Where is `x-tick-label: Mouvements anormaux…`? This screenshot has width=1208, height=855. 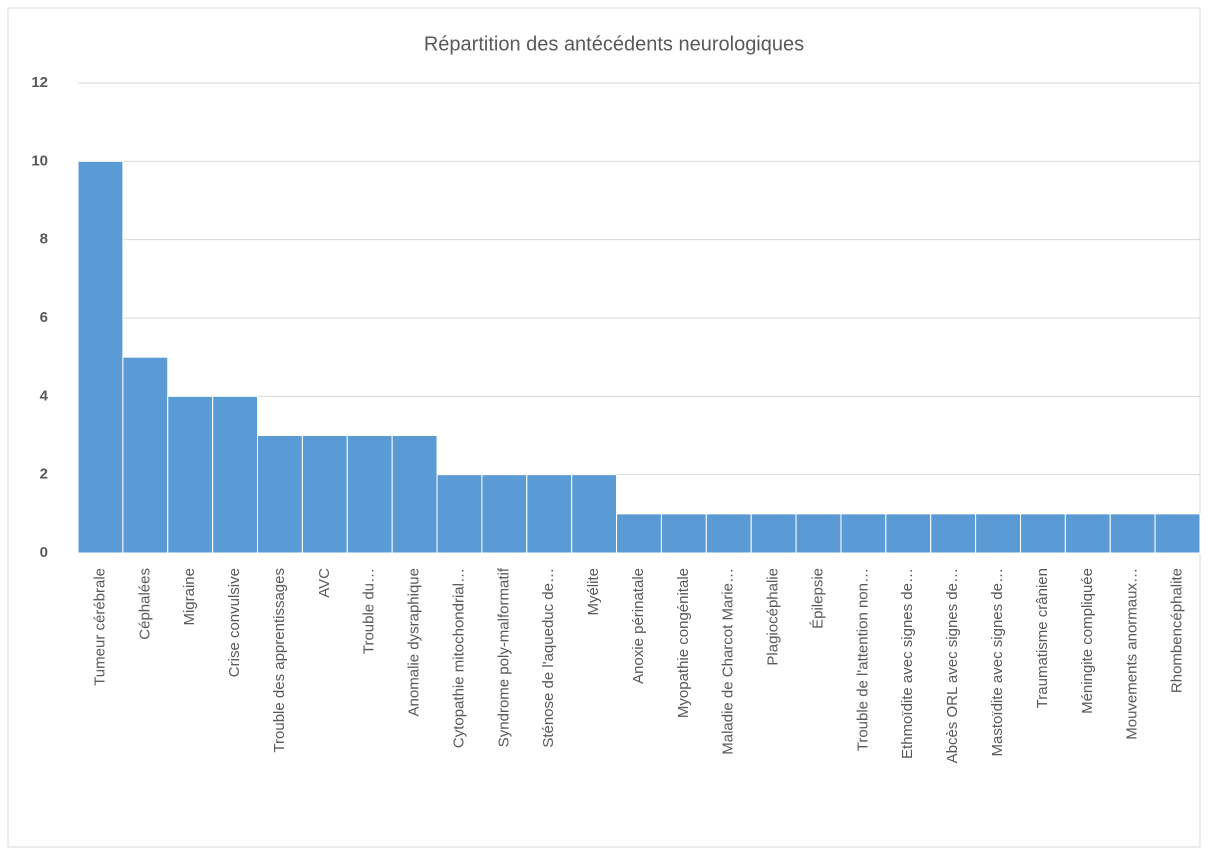 x-tick-label: Mouvements anormaux… is located at coordinates (1132, 654).